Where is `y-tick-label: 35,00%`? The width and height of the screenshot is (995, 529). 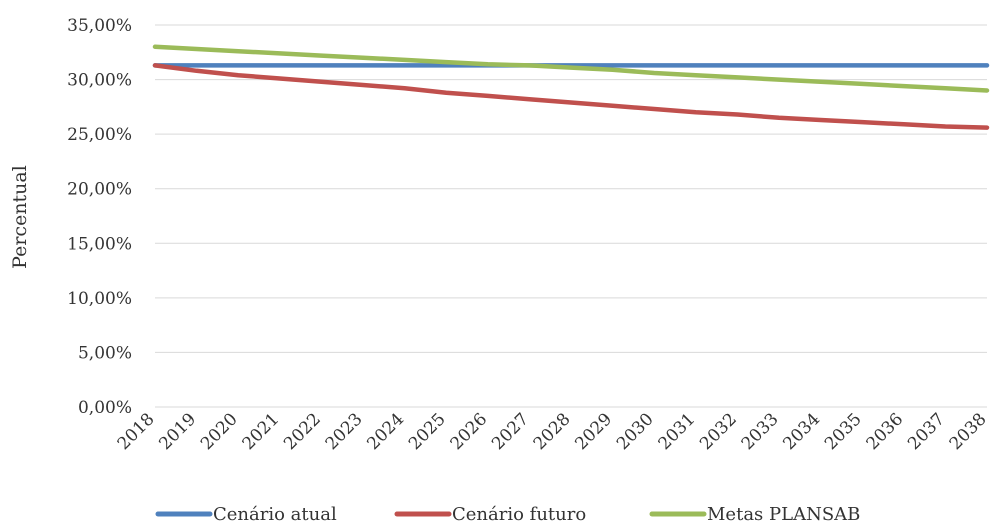
y-tick-label: 35,00% is located at coordinates (99, 26).